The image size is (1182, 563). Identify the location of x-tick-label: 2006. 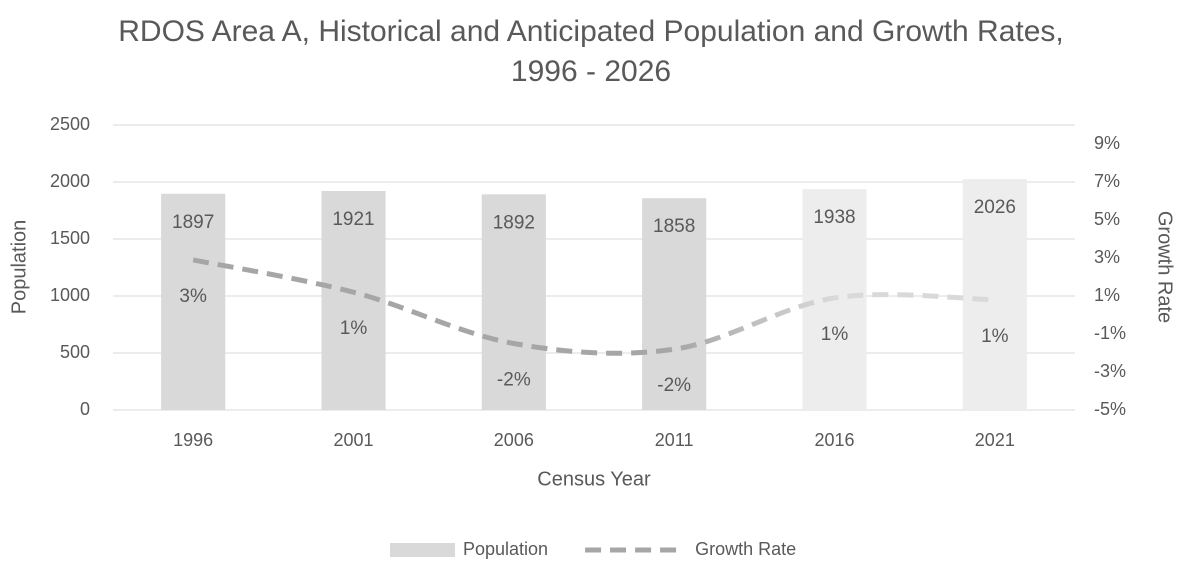
(514, 440).